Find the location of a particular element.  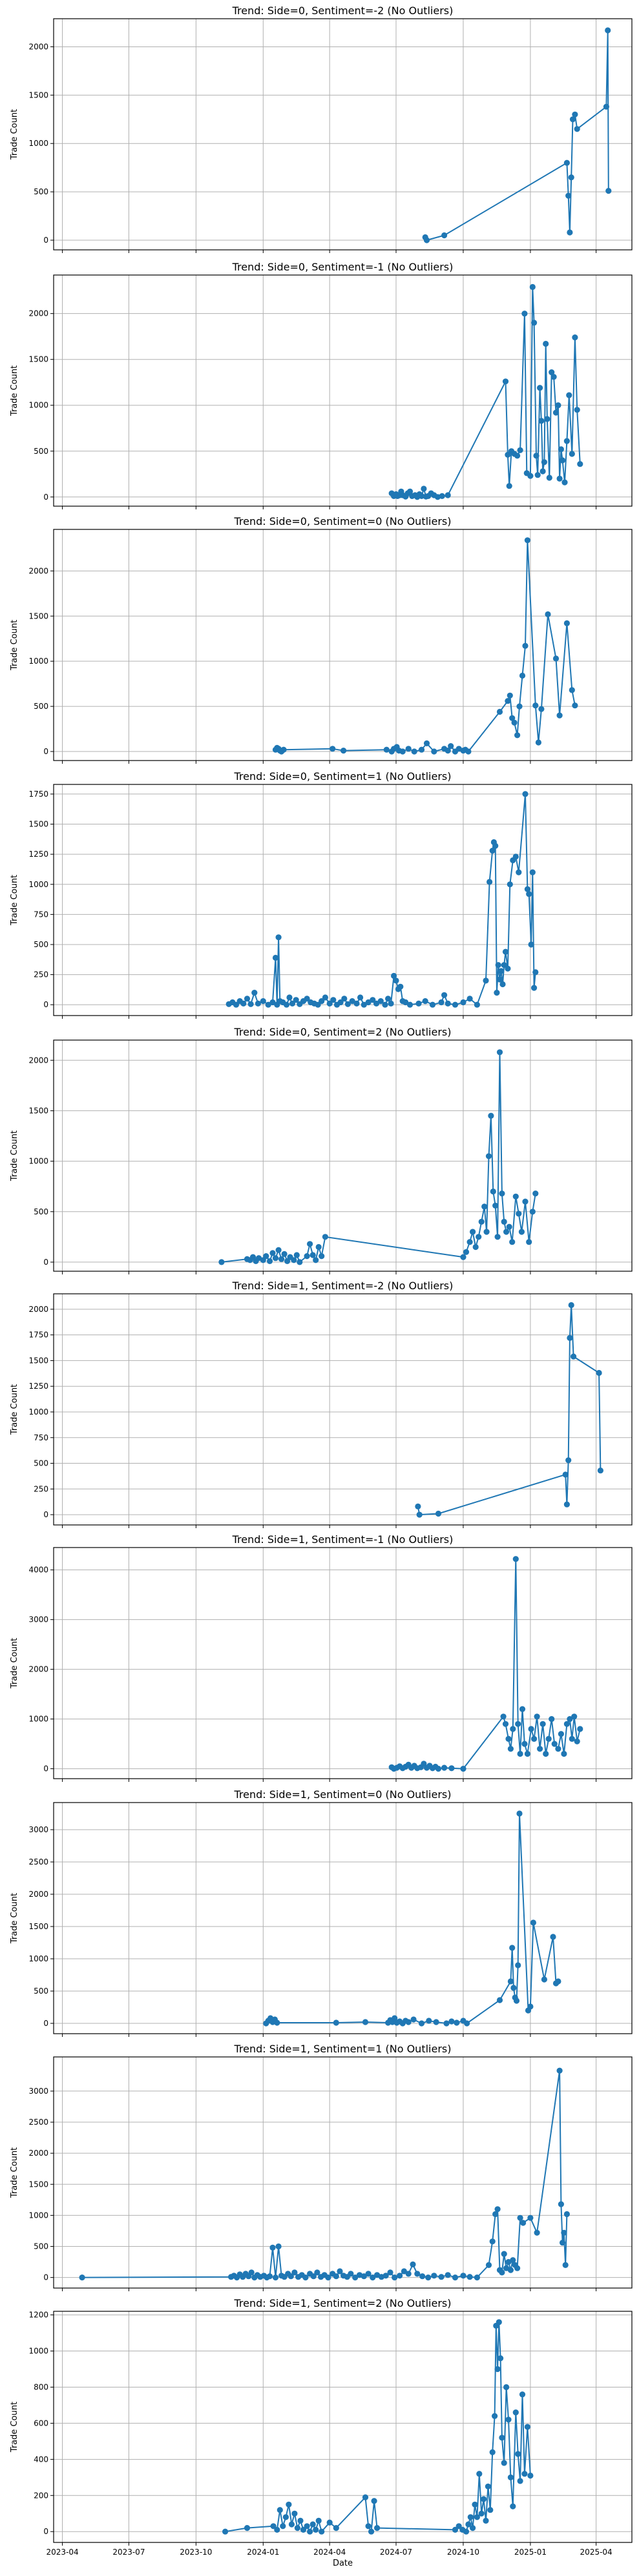

chart-title: Trend: Side=0, Sentiment=1 (No Outliers) is located at coordinates (343, 776).